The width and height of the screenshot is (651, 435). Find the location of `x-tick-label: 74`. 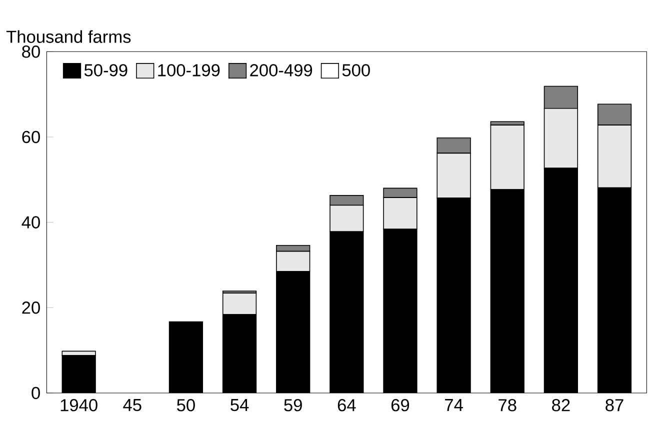

x-tick-label: 74 is located at coordinates (454, 405).